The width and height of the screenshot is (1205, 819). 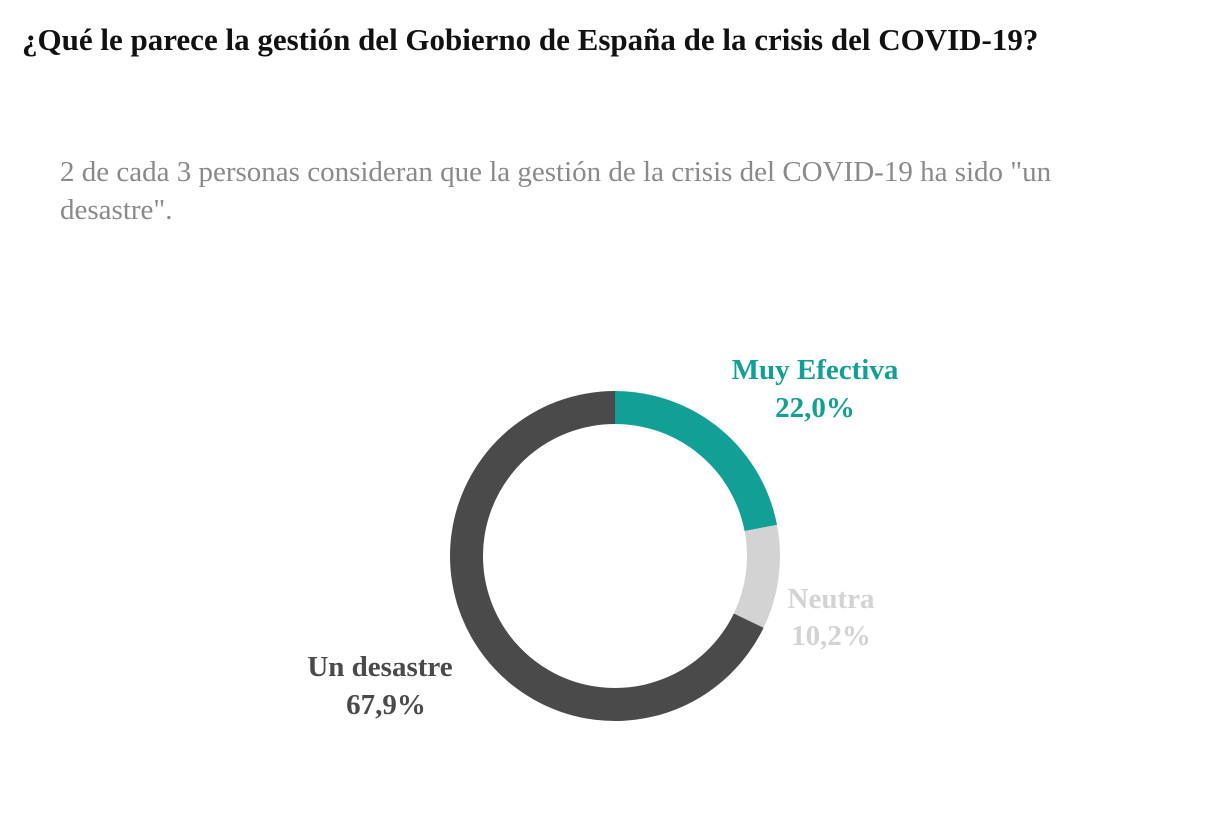 What do you see at coordinates (756, 576) in the screenshot?
I see `slice-neutra` at bounding box center [756, 576].